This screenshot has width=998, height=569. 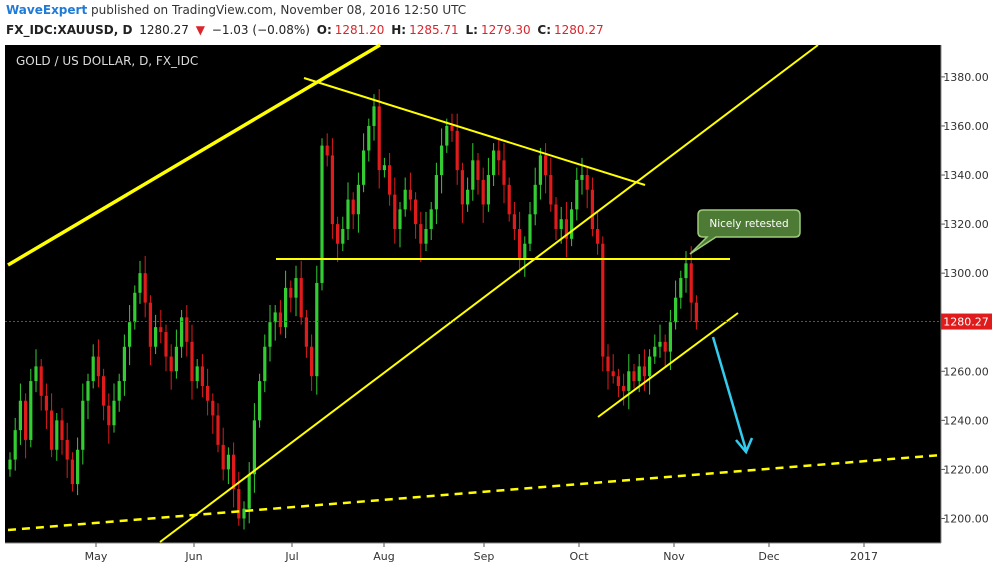 What do you see at coordinates (383, 556) in the screenshot?
I see `x-tick-label: Aug` at bounding box center [383, 556].